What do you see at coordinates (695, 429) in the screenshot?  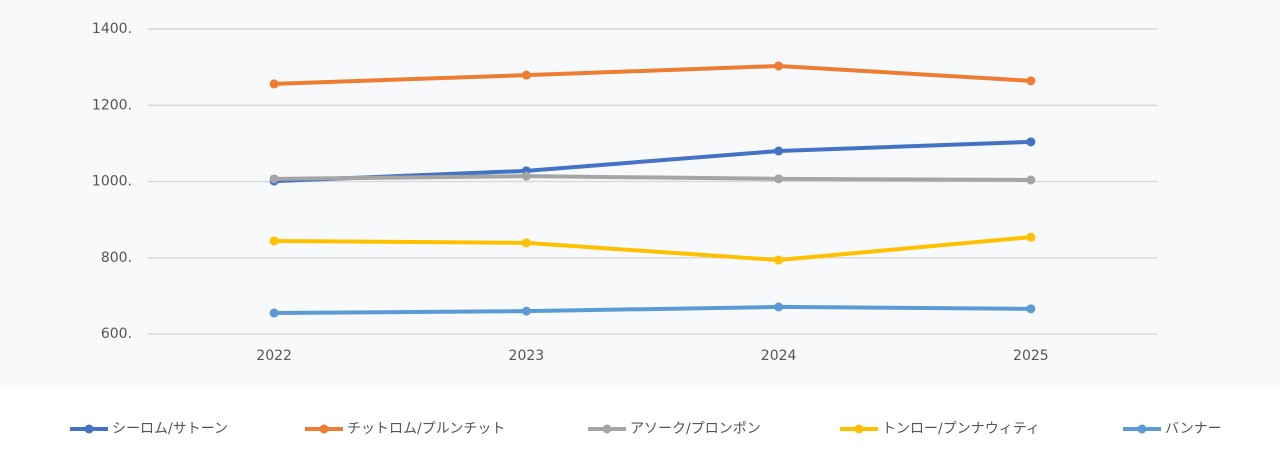 I see `legend-label: アソーク/プロンポン` at bounding box center [695, 429].